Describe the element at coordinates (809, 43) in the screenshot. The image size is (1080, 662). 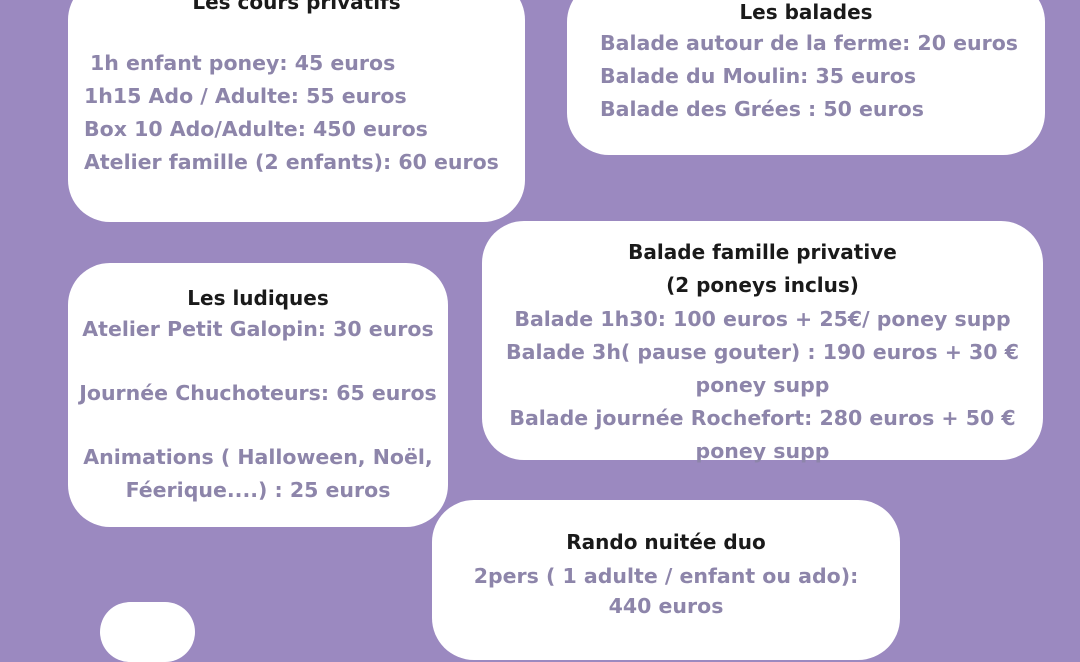
I see `price-line: Balade autour de la ferme: 20 euros` at that location.